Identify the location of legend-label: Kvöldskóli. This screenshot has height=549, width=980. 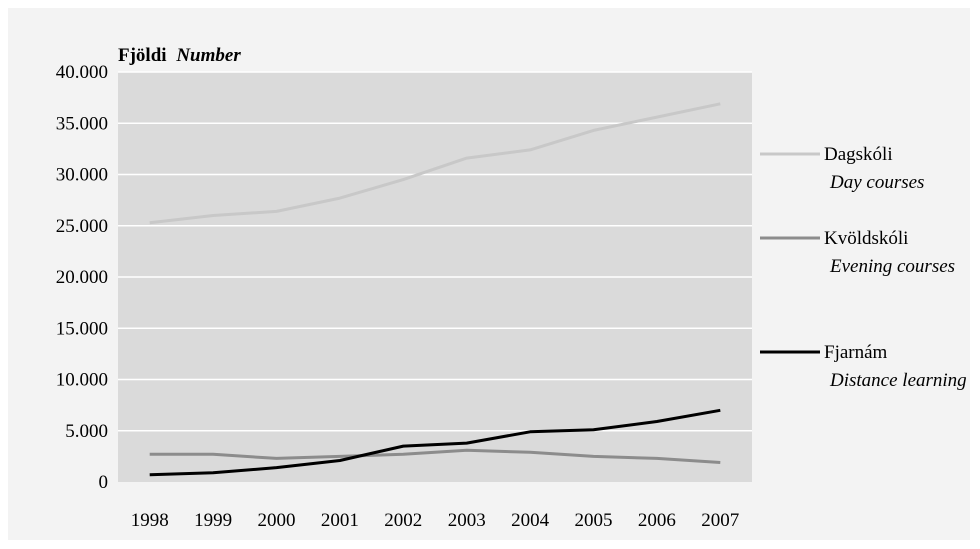
(866, 238).